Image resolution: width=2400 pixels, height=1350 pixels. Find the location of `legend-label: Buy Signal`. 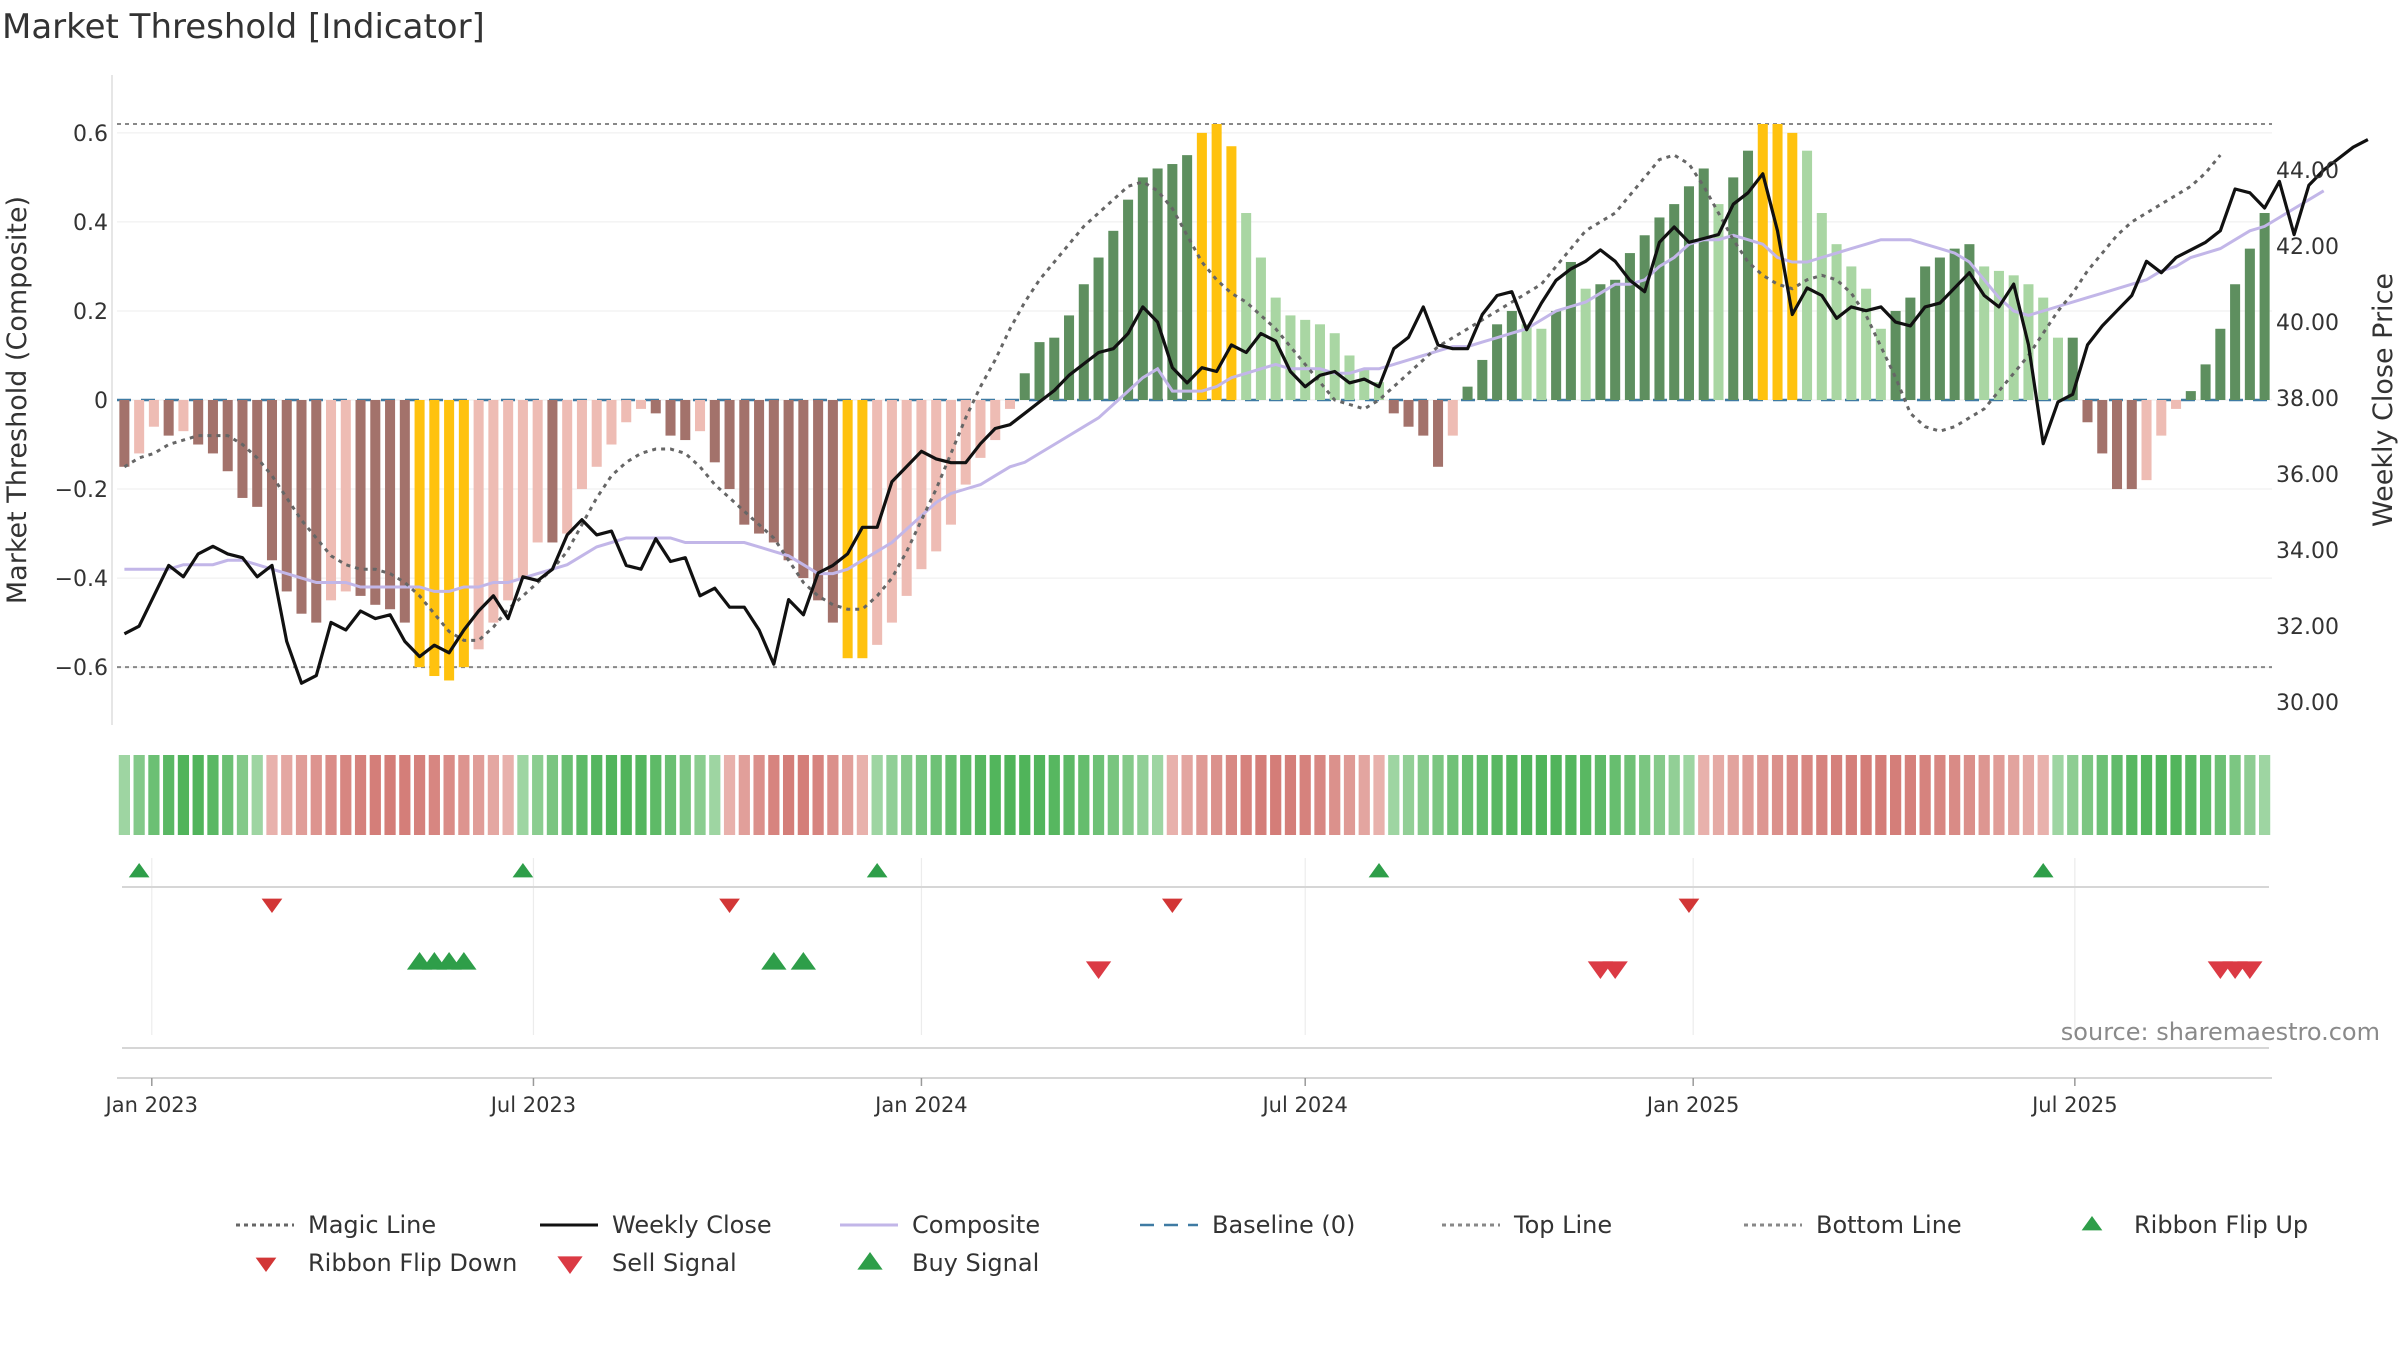

legend-label: Buy Signal is located at coordinates (975, 1263).